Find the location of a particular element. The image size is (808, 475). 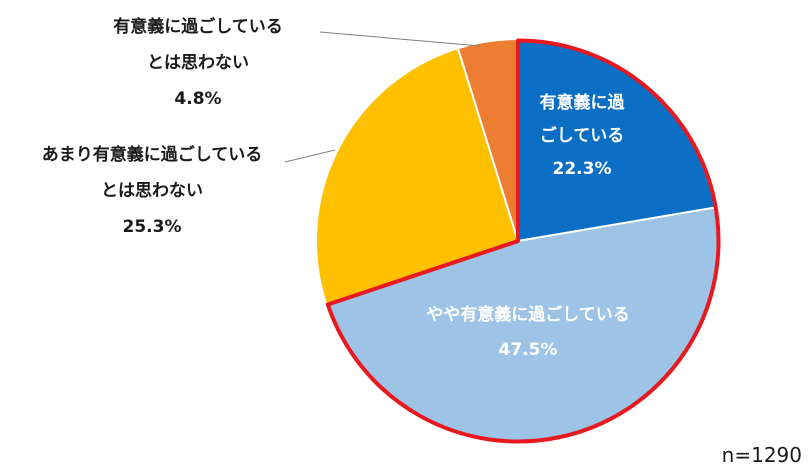

slice-yuuigi-value-label: 22.3% is located at coordinates (582, 169).